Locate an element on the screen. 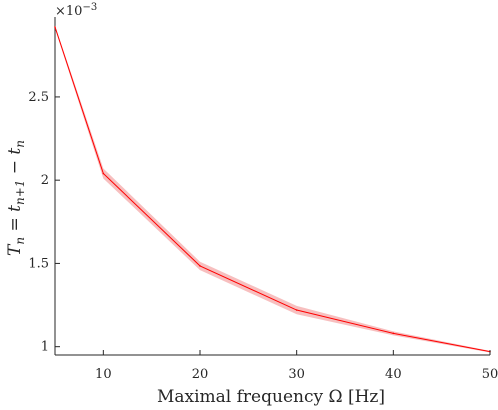 The width and height of the screenshot is (498, 410). y-tick-label: 2 is located at coordinates (45, 180).